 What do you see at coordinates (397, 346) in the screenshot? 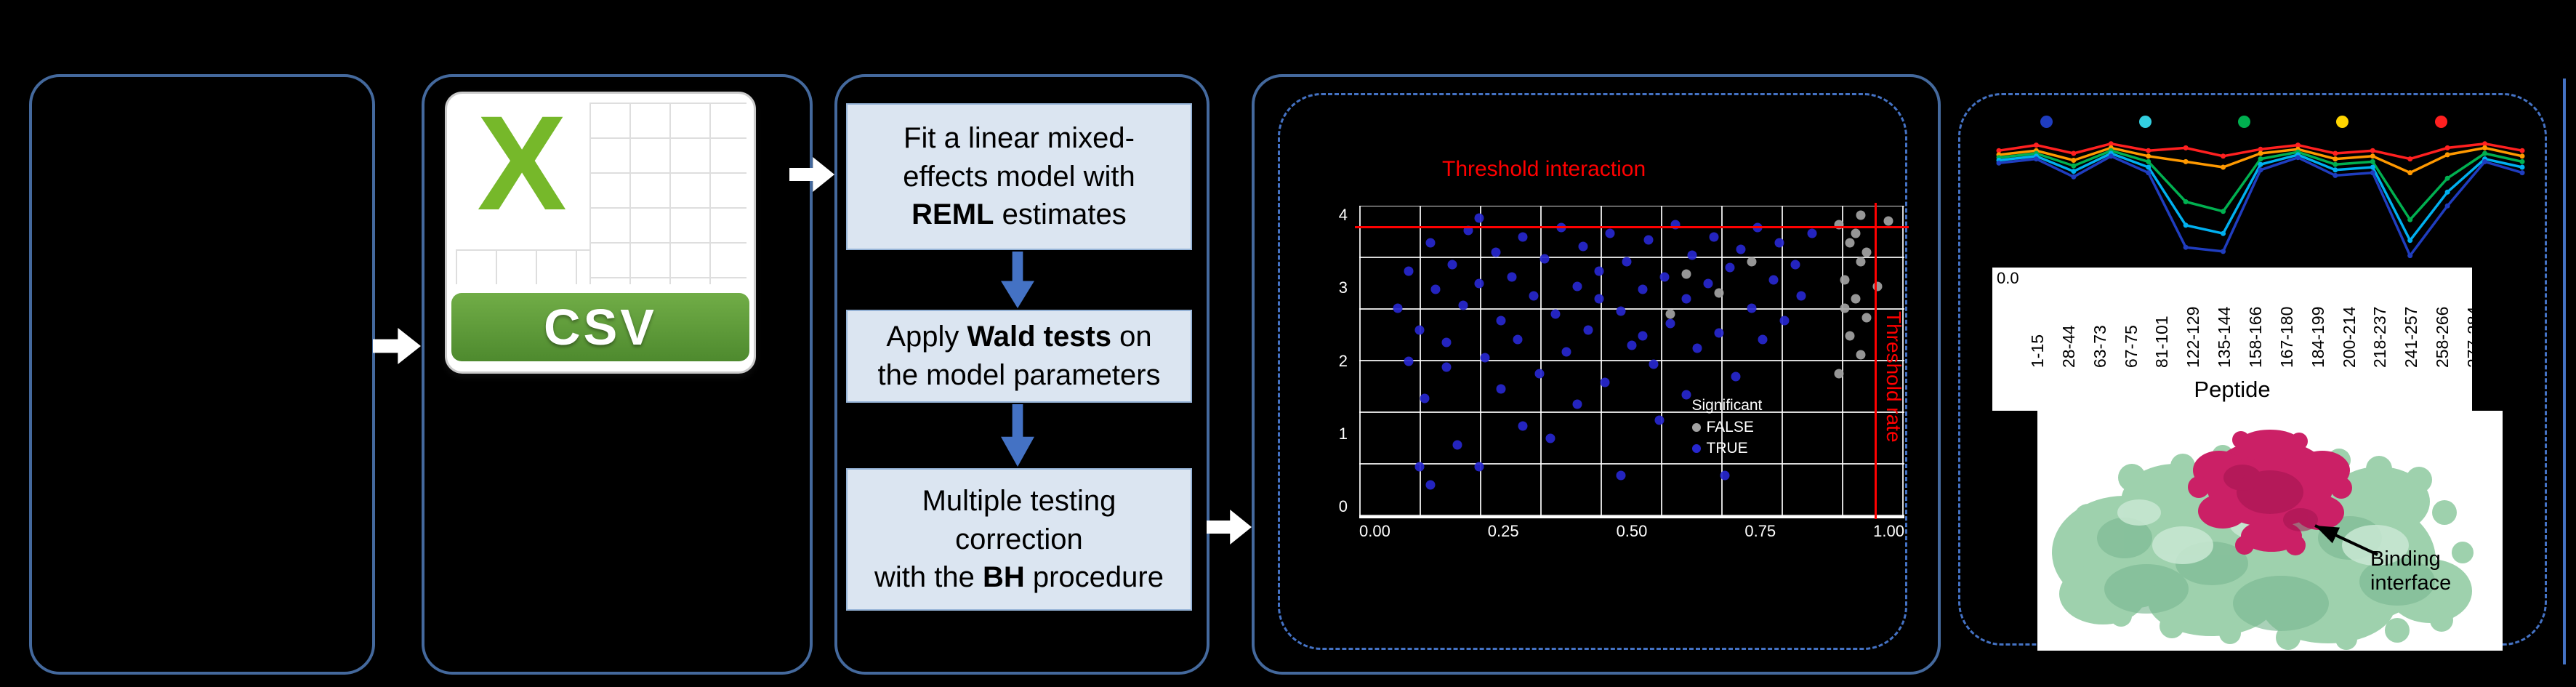
I see `right-arrow-1-icon` at bounding box center [397, 346].